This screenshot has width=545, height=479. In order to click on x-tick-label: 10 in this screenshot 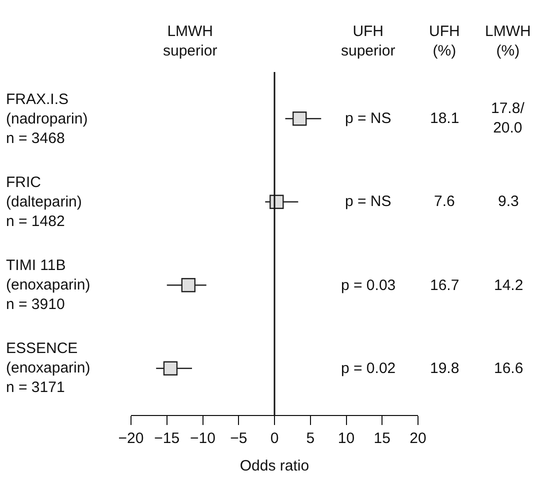, I will do `click(346, 439)`.